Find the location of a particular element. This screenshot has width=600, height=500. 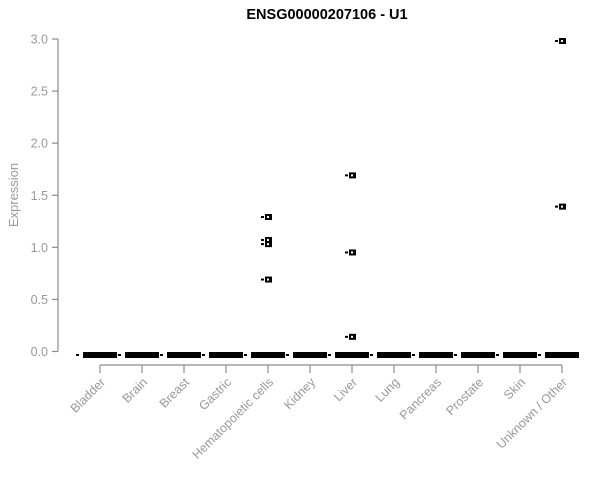

y-tick-label: 2.5 is located at coordinates (39, 92).